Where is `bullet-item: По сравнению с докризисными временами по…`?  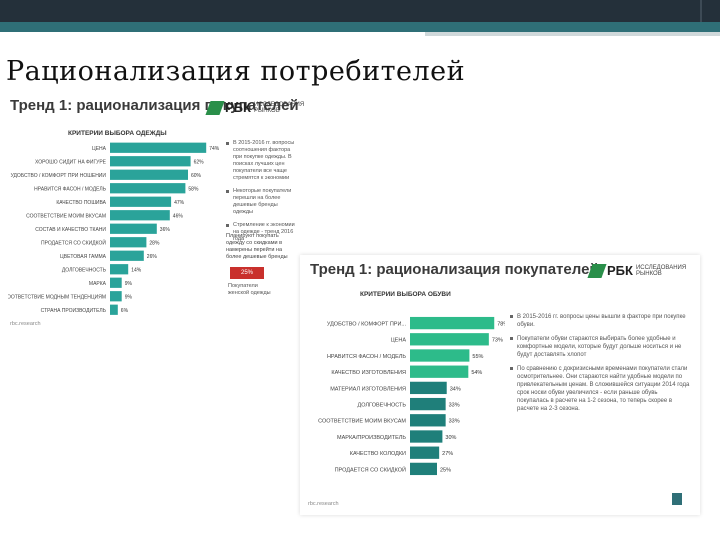
bullet-item: По сравнению с докризисными временами по… is located at coordinates (600, 389).